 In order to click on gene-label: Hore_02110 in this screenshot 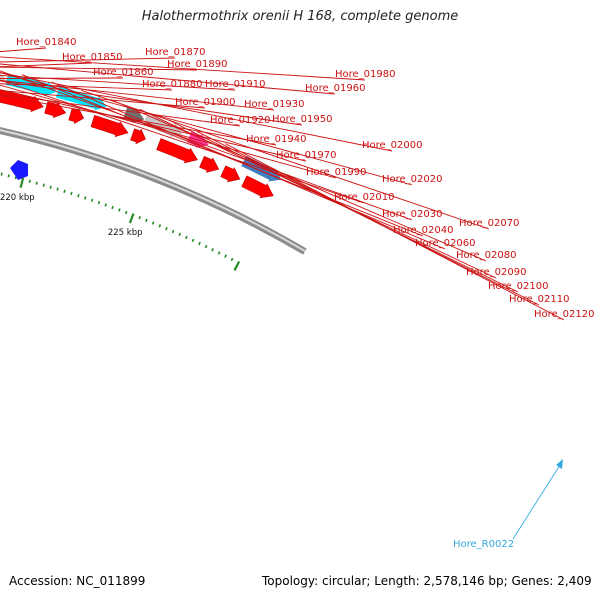, I will do `click(539, 299)`.